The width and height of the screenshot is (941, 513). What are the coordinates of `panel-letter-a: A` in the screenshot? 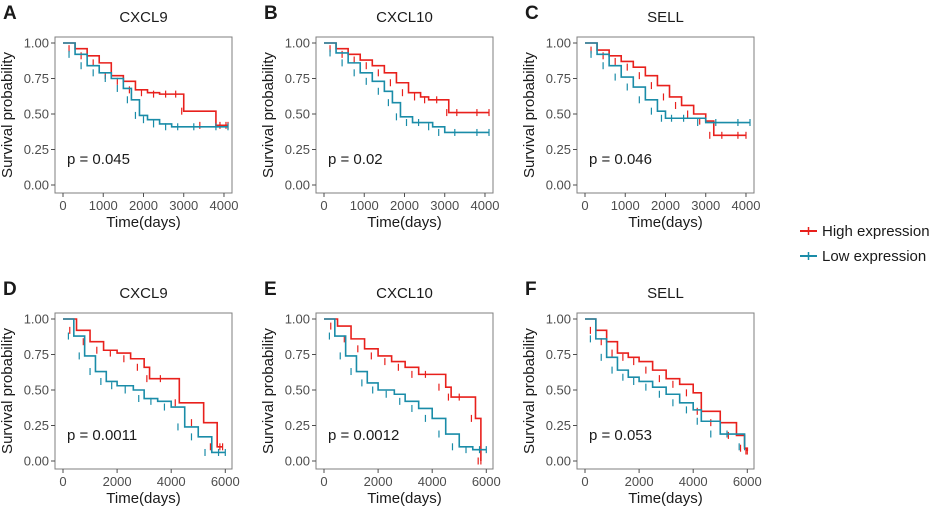 It's located at (10, 13).